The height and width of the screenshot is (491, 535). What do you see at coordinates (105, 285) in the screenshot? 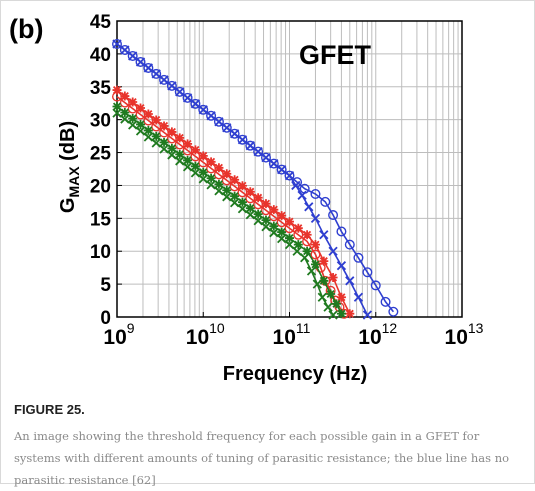
I see `y-tick-label: 5` at bounding box center [105, 285].